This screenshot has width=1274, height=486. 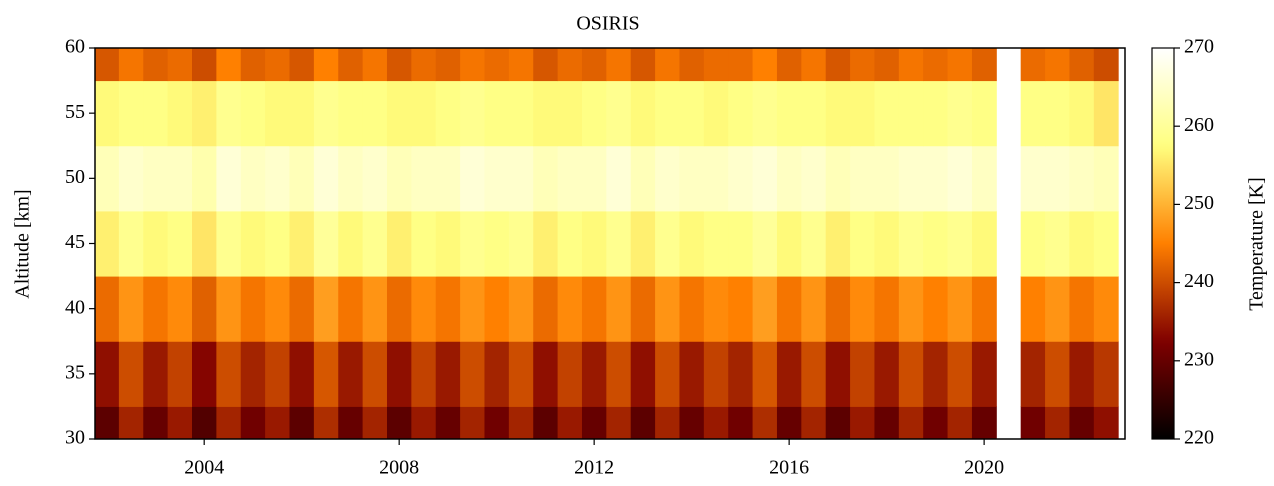 What do you see at coordinates (23, 243) in the screenshot?
I see `y-axis-label: Altitude [km]` at bounding box center [23, 243].